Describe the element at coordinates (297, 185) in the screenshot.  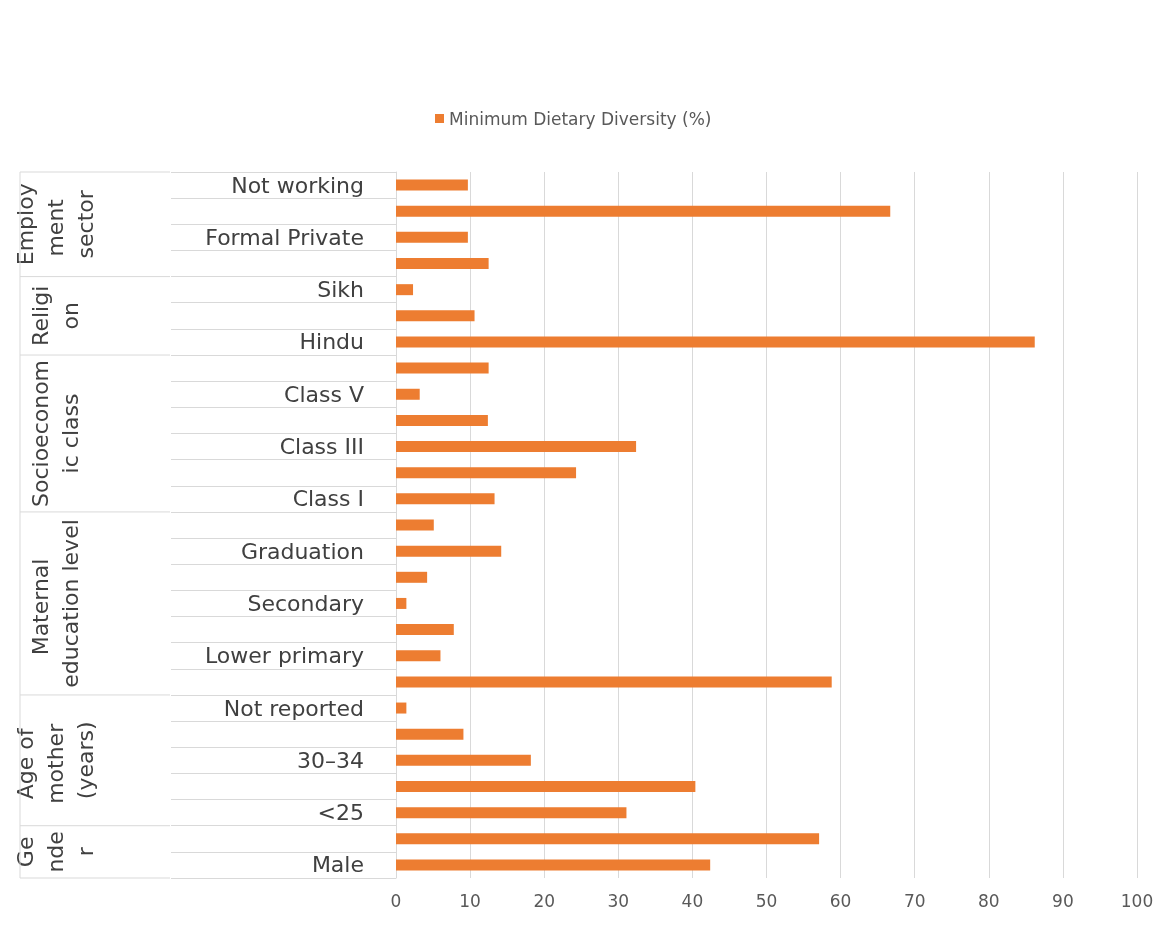
I see `y-tick-label: Not working` at that location.